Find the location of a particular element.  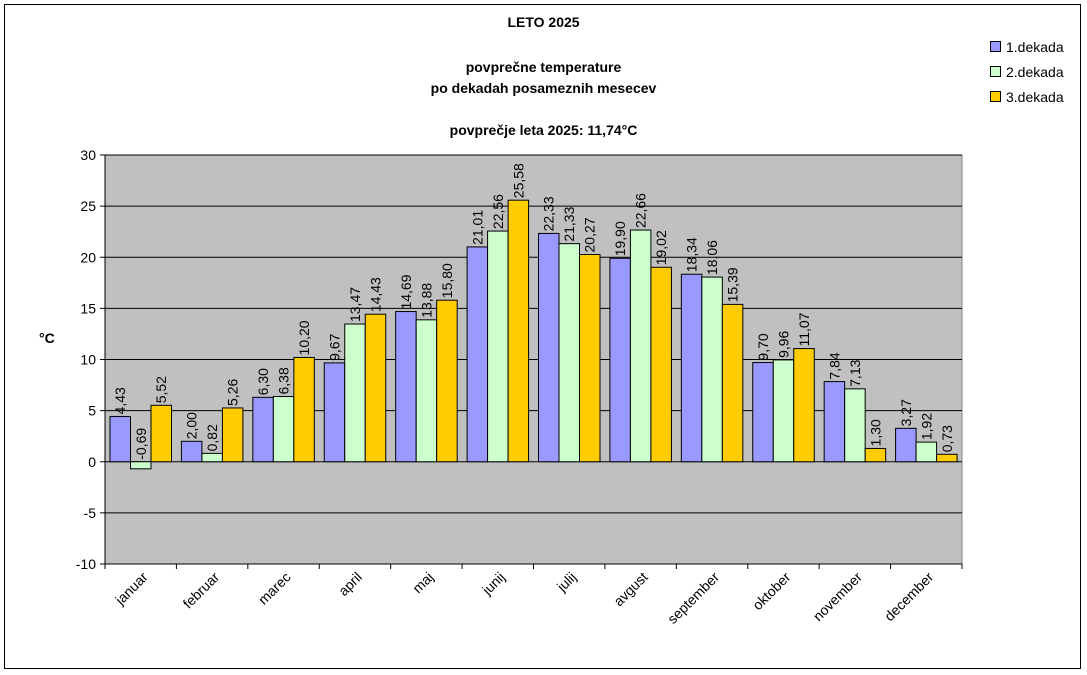

y-tick-label: 15 is located at coordinates (88, 308).